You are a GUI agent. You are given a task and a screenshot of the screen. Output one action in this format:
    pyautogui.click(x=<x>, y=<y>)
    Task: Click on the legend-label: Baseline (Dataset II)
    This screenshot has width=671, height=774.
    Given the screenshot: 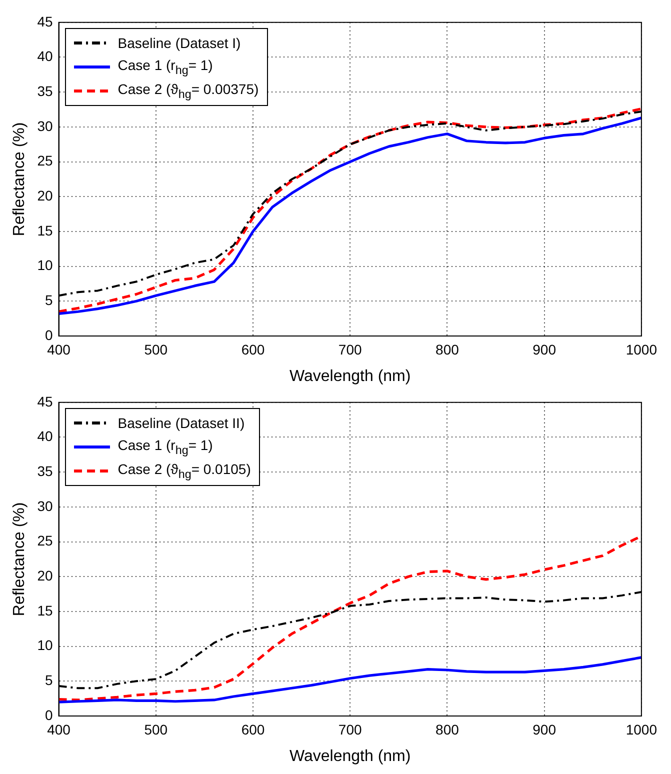 What is the action you would take?
    pyautogui.click(x=181, y=423)
    